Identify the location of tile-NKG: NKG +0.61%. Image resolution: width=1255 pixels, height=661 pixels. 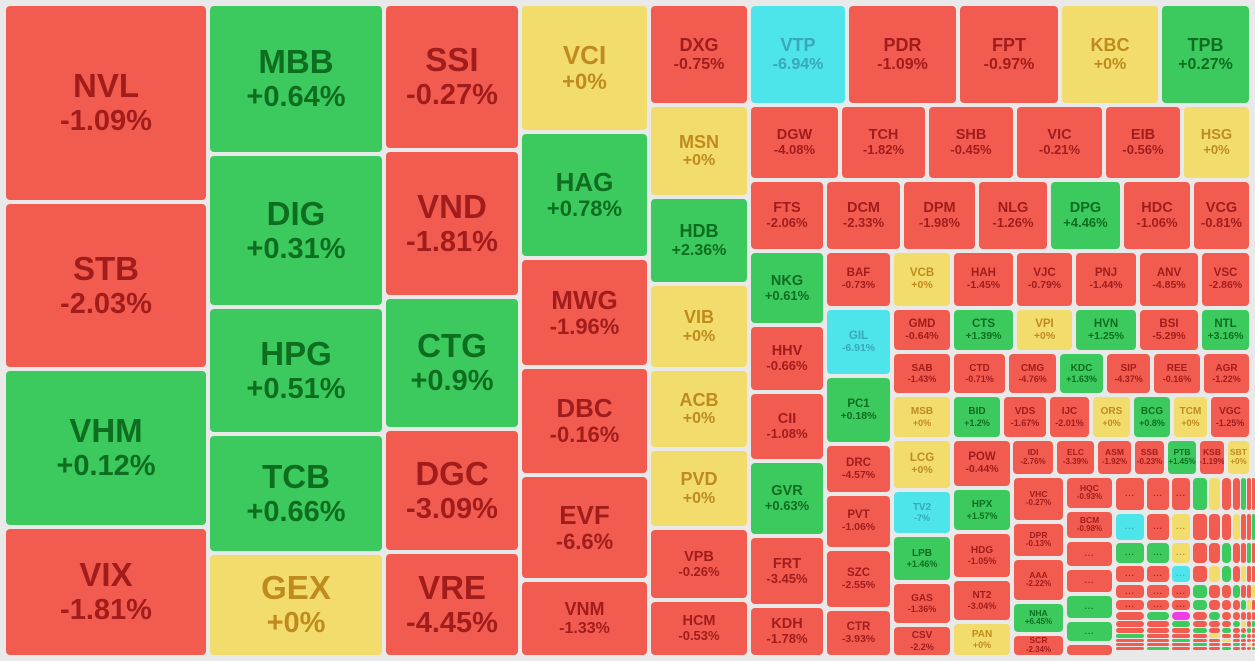
(787, 288).